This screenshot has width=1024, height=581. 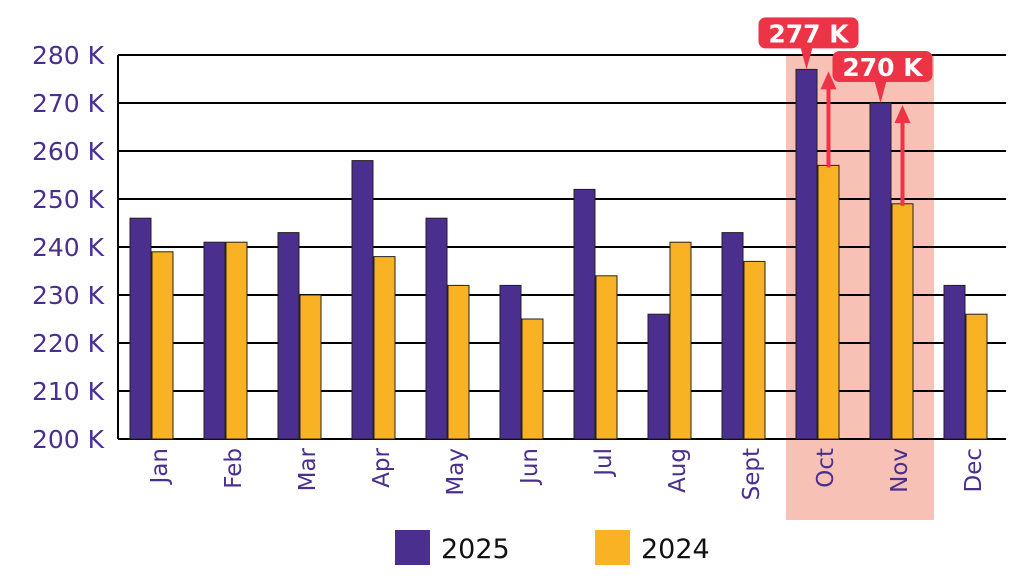 I want to click on x-tick-label: Oct, so click(x=826, y=468).